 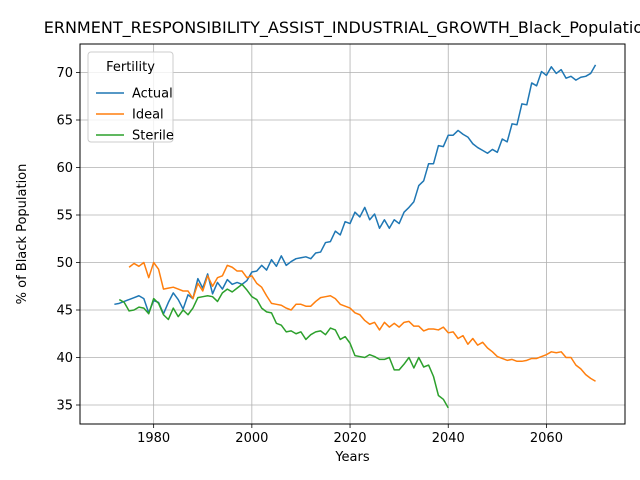 What do you see at coordinates (148, 115) in the screenshot?
I see `legend-label-ideal: Ideal` at bounding box center [148, 115].